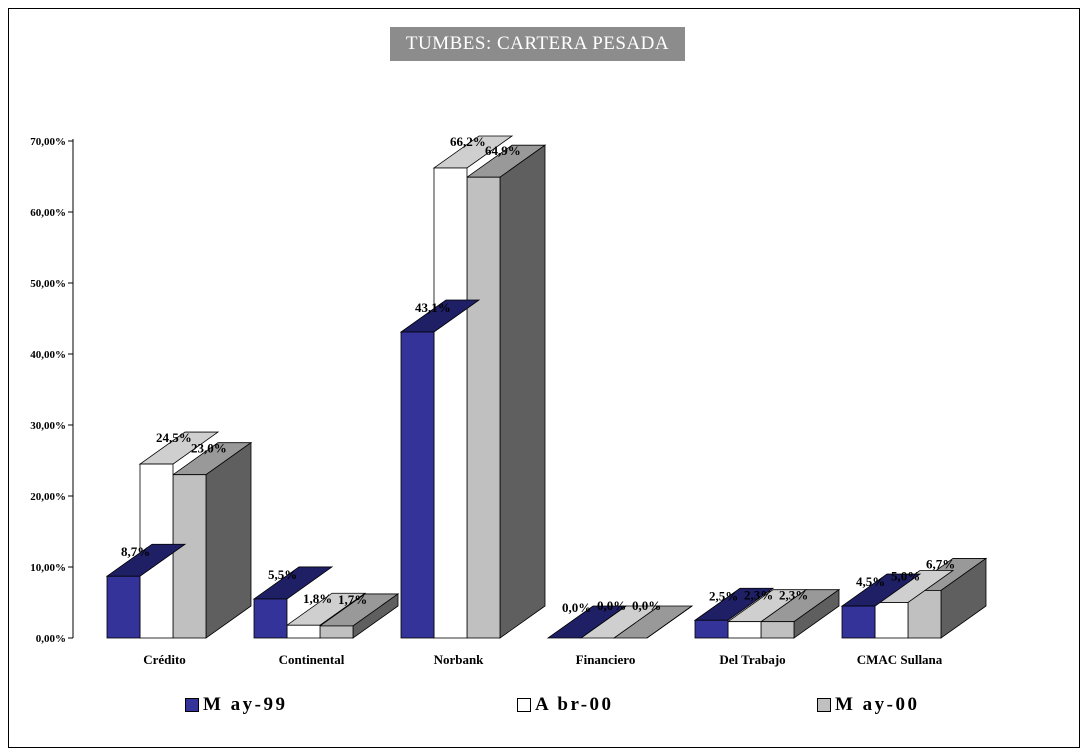 This screenshot has height=748, width=1087. What do you see at coordinates (245, 704) in the screenshot?
I see `legend-label-may-99: M ay-99` at bounding box center [245, 704].